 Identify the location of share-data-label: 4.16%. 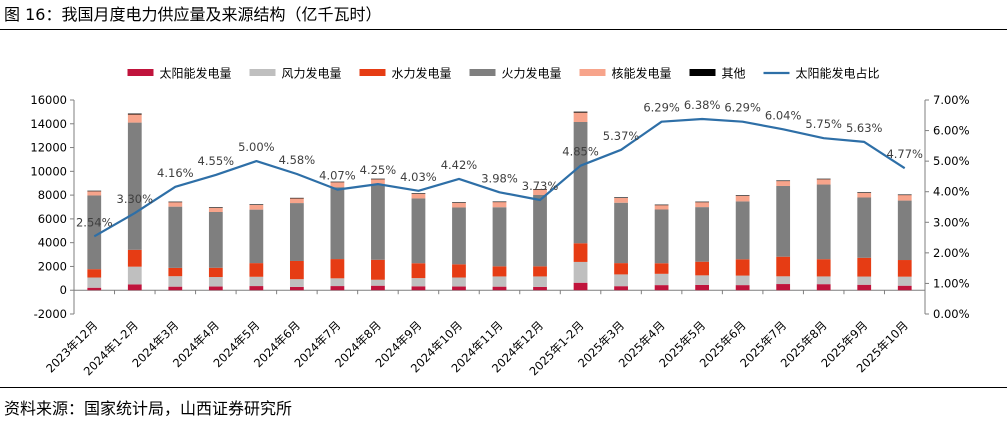
(175, 173).